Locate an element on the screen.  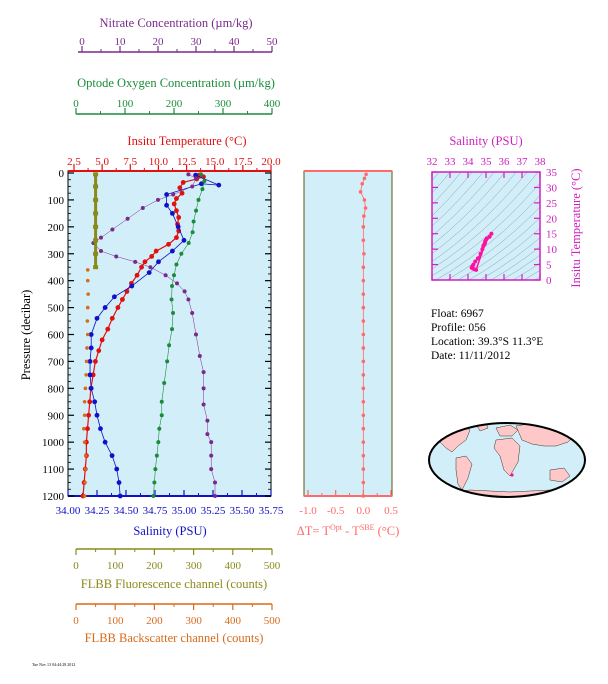
fluorescence-tick-label: 100 is located at coordinates (115, 566).